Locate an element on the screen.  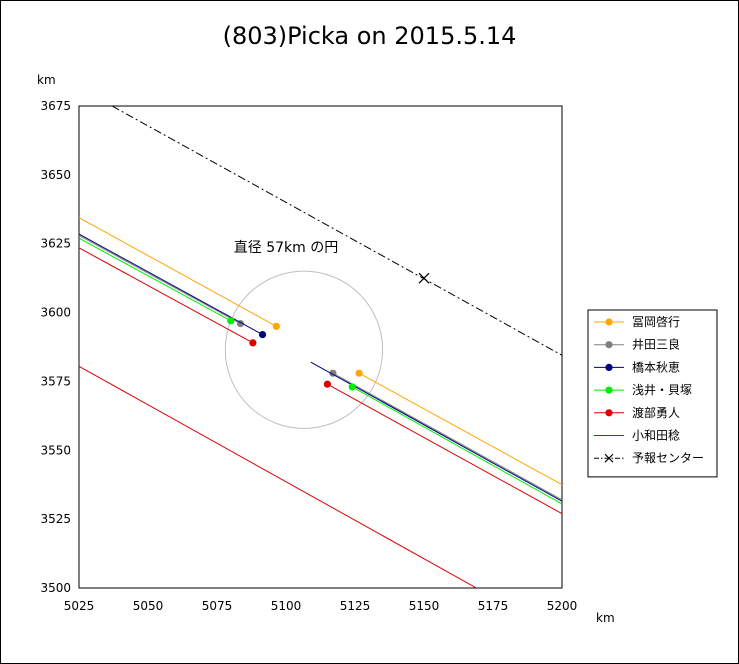
x-tick-label: 5175 is located at coordinates (493, 606).